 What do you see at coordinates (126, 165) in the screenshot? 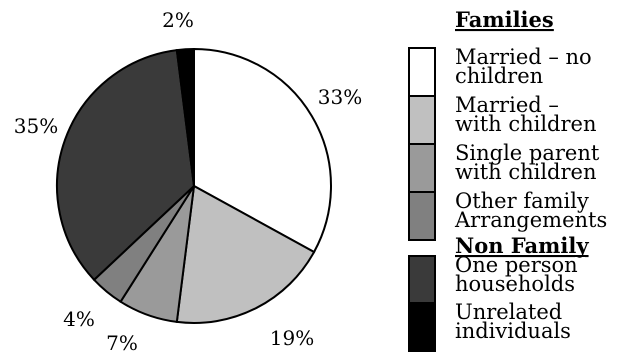
I see `pie-slice-one-person-households` at bounding box center [126, 165].